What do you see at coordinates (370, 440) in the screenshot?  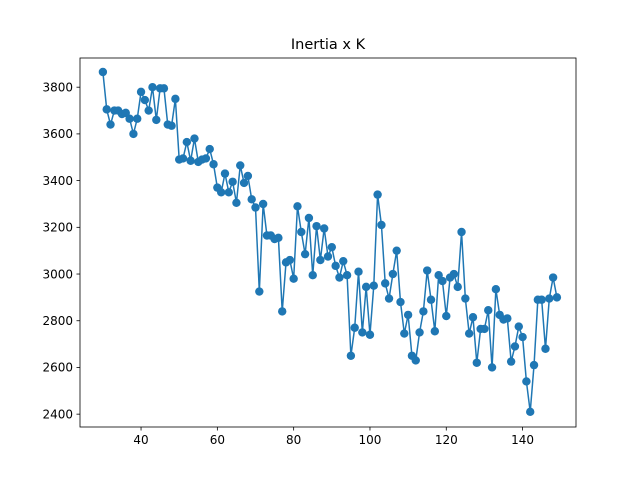 I see `x-tick-label: 100` at bounding box center [370, 440].